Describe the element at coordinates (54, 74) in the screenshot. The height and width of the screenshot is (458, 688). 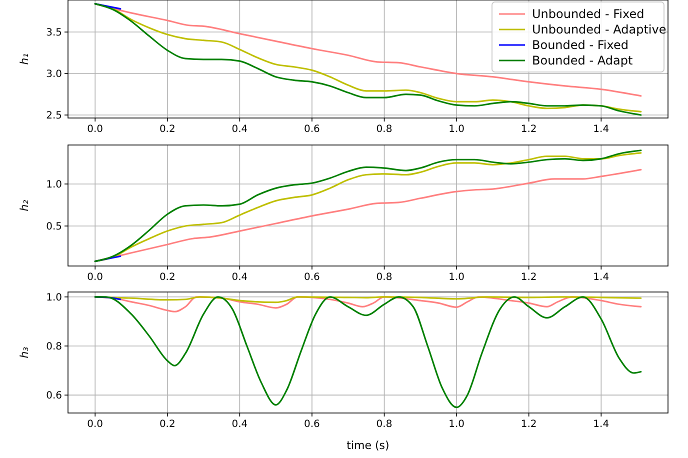
I see `y-tick-label: 3.0` at that location.